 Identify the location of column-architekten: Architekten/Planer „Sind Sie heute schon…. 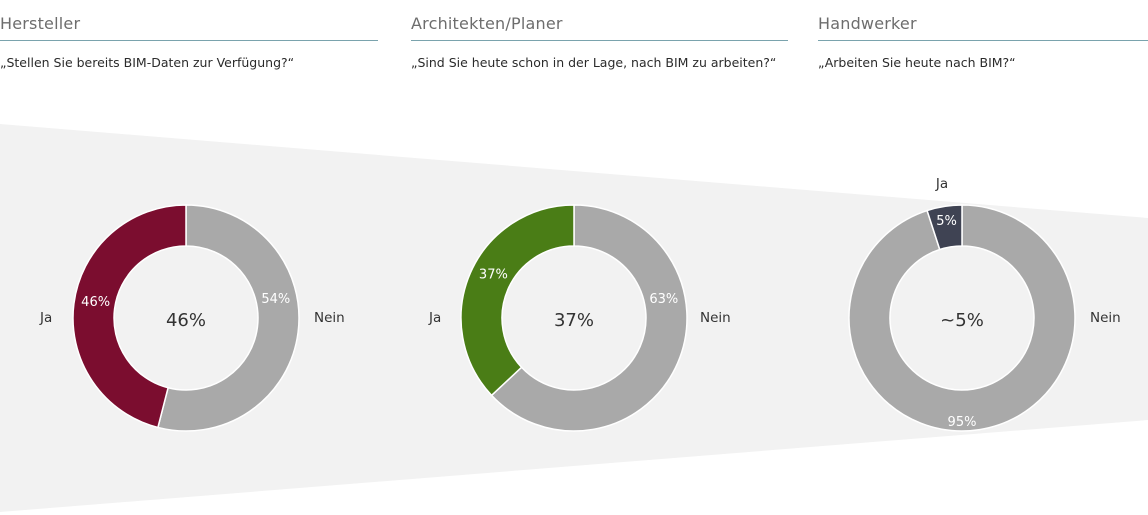
(599, 42).